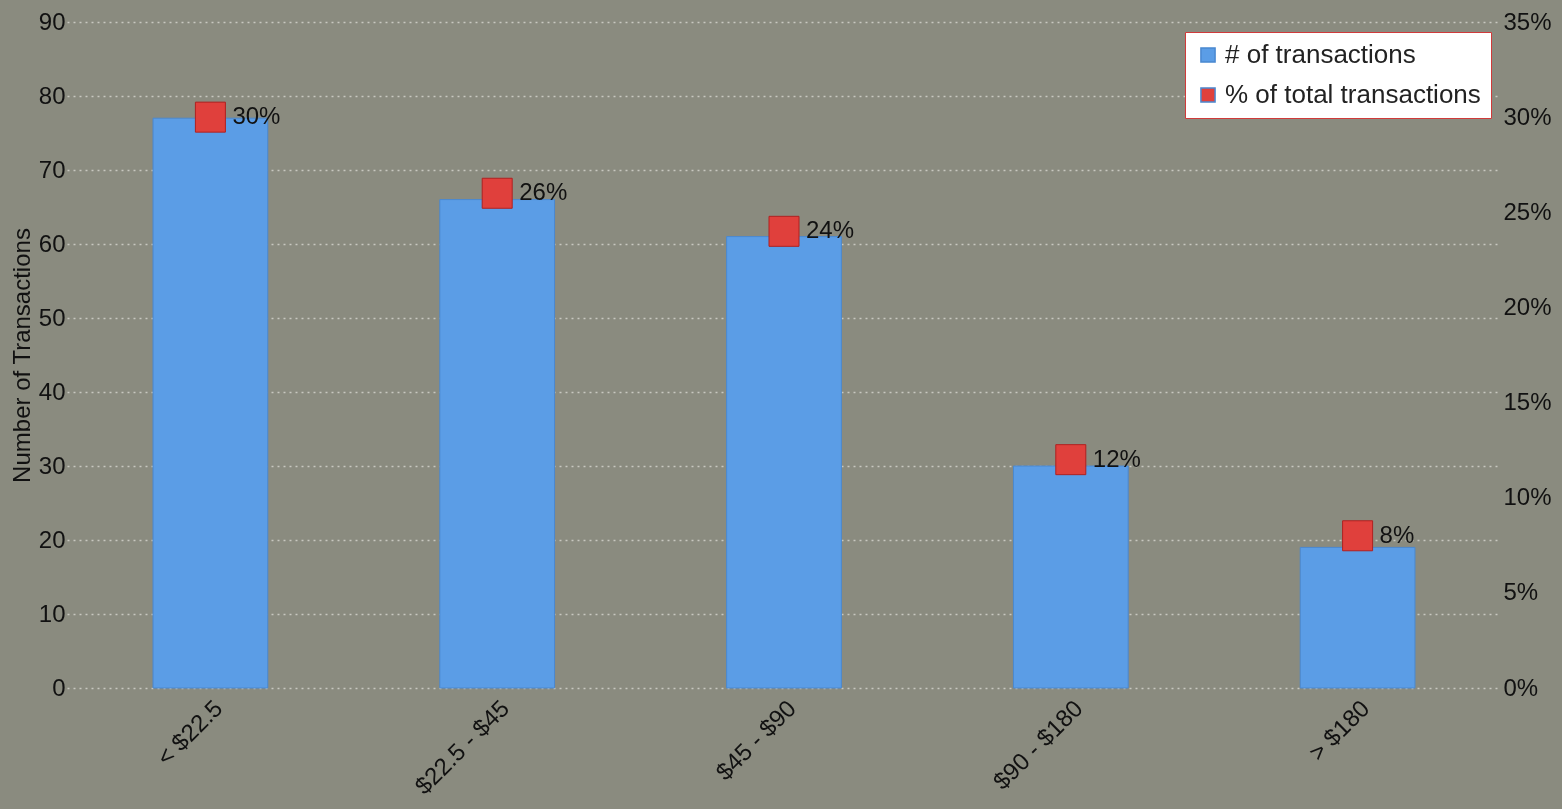 The width and height of the screenshot is (1562, 809). I want to click on data-label: 8%, so click(1397, 534).